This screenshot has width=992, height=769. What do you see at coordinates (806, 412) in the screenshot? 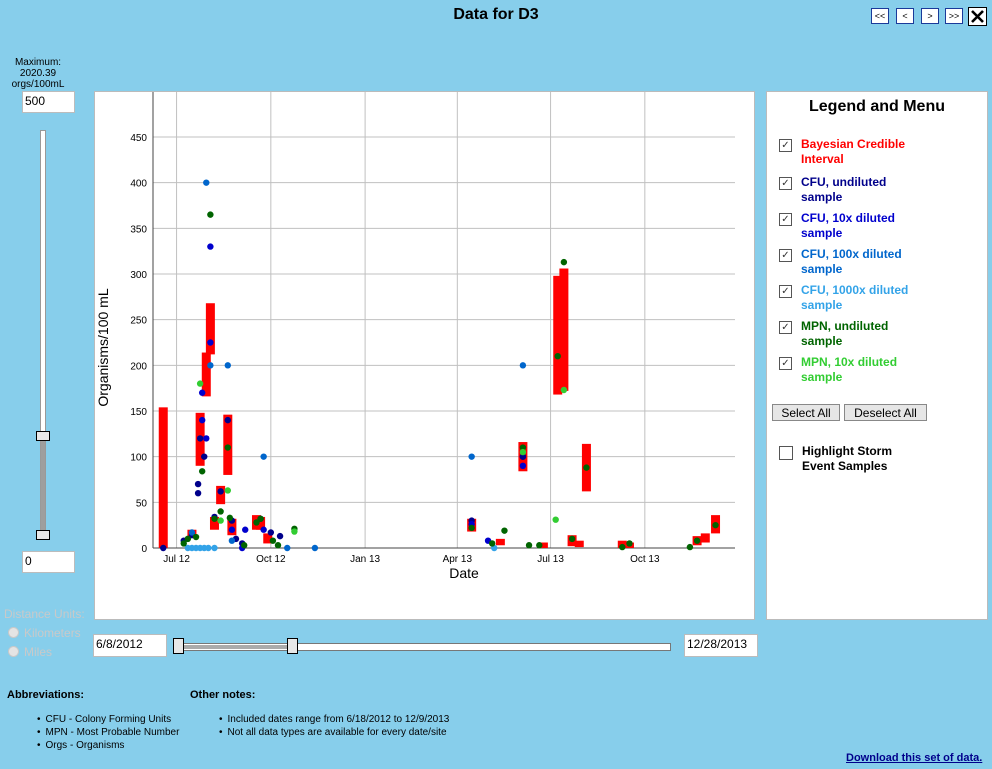
I see `select-all-button: Select All` at bounding box center [806, 412].